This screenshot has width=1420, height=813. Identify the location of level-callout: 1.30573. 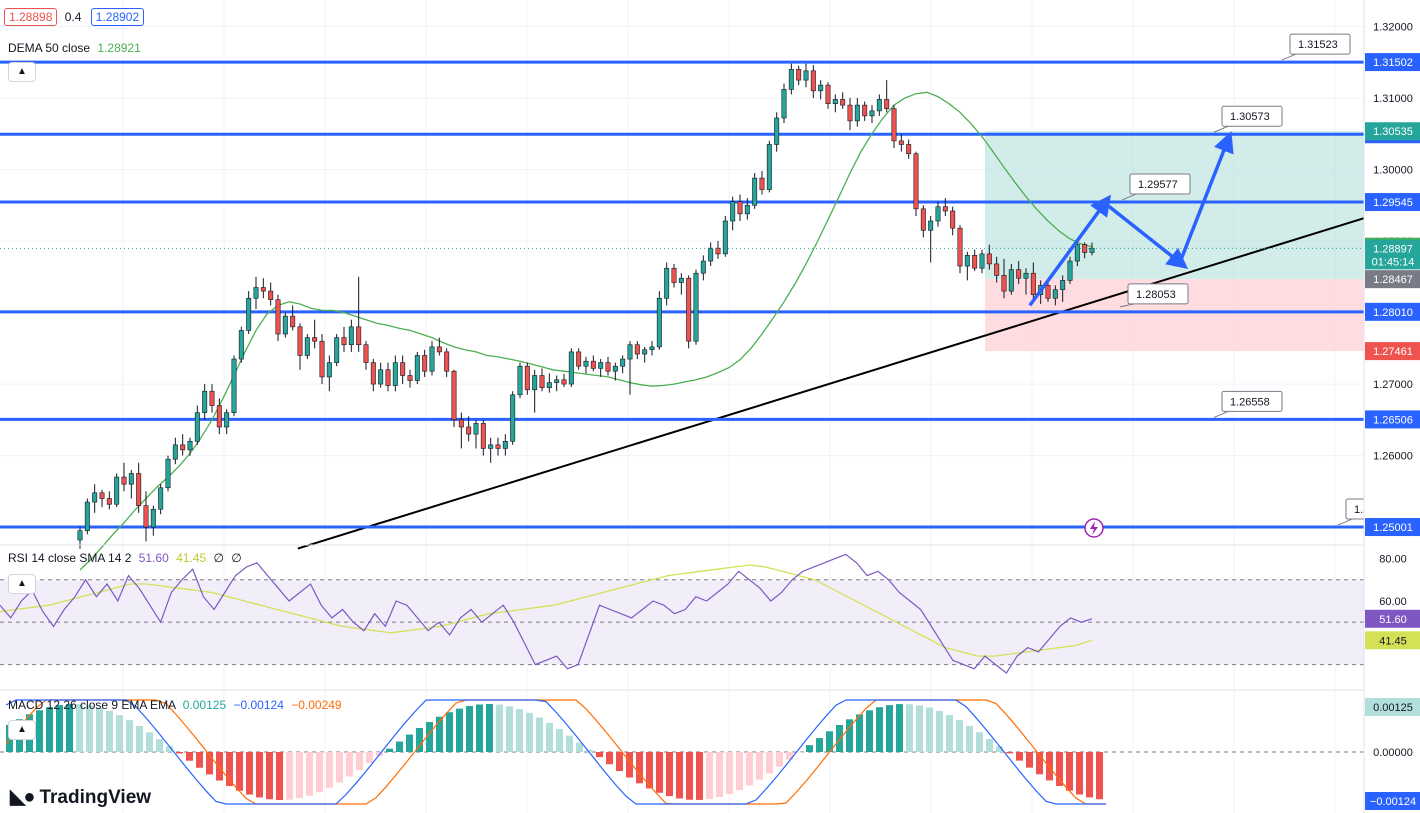
(1248, 119).